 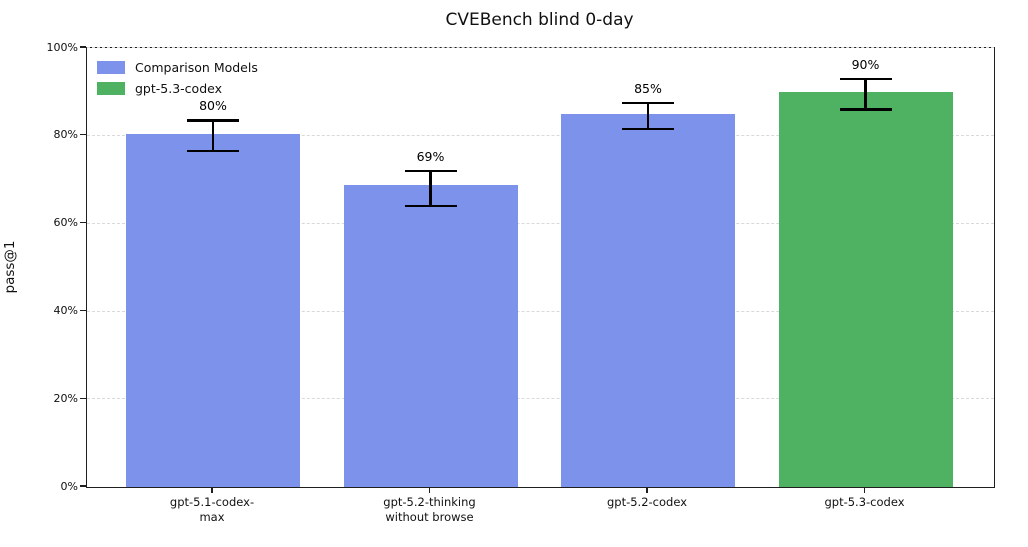 I want to click on bar-value-label: 80%, so click(x=213, y=106).